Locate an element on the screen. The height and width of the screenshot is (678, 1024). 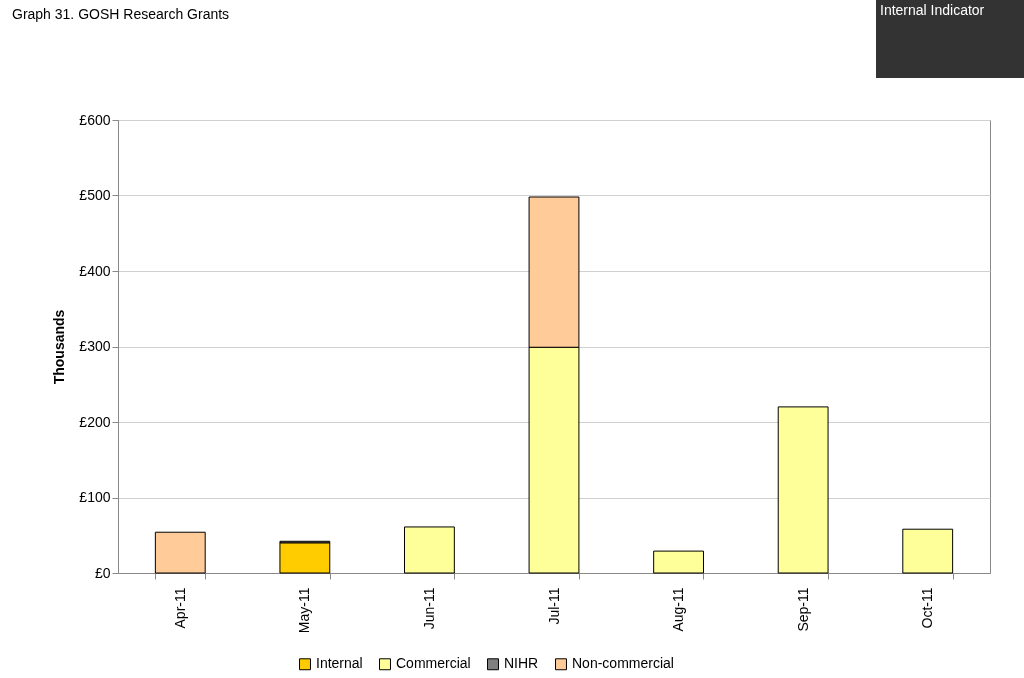
x-tick-label: Apr-11 is located at coordinates (179, 608).